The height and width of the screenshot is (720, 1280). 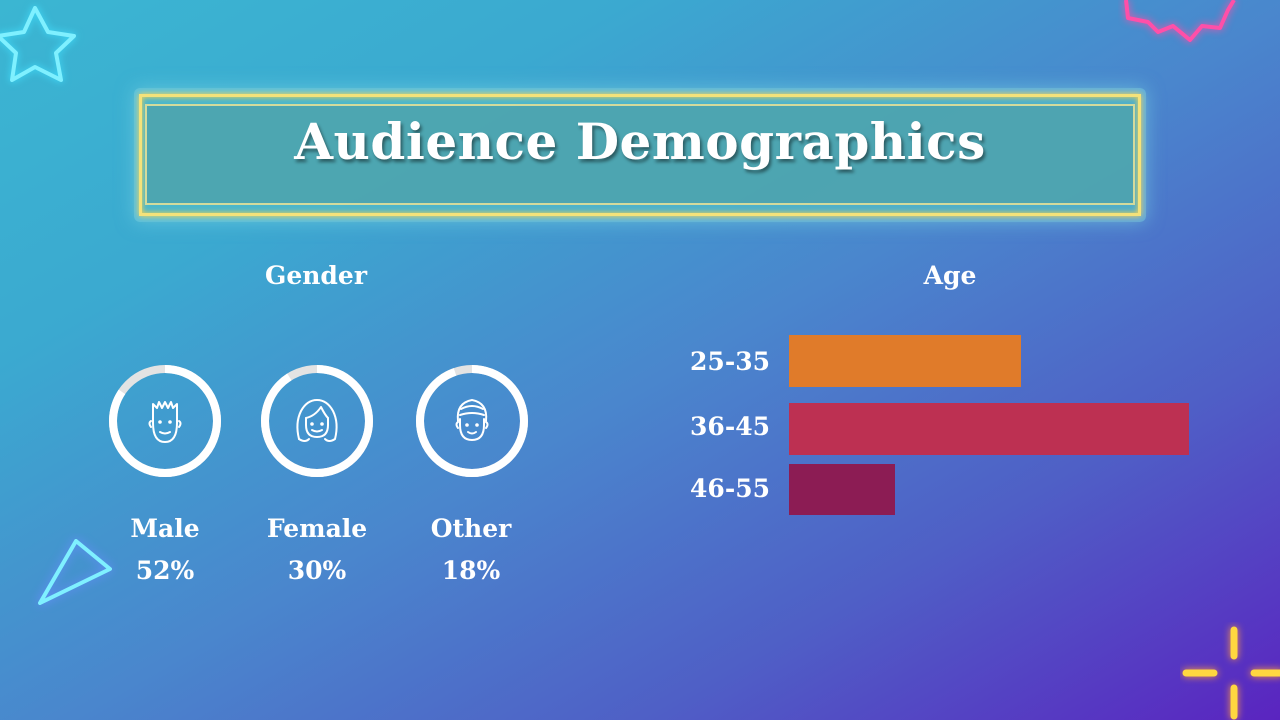 I want to click on age-label-25-35: 25-35, so click(x=730, y=361).